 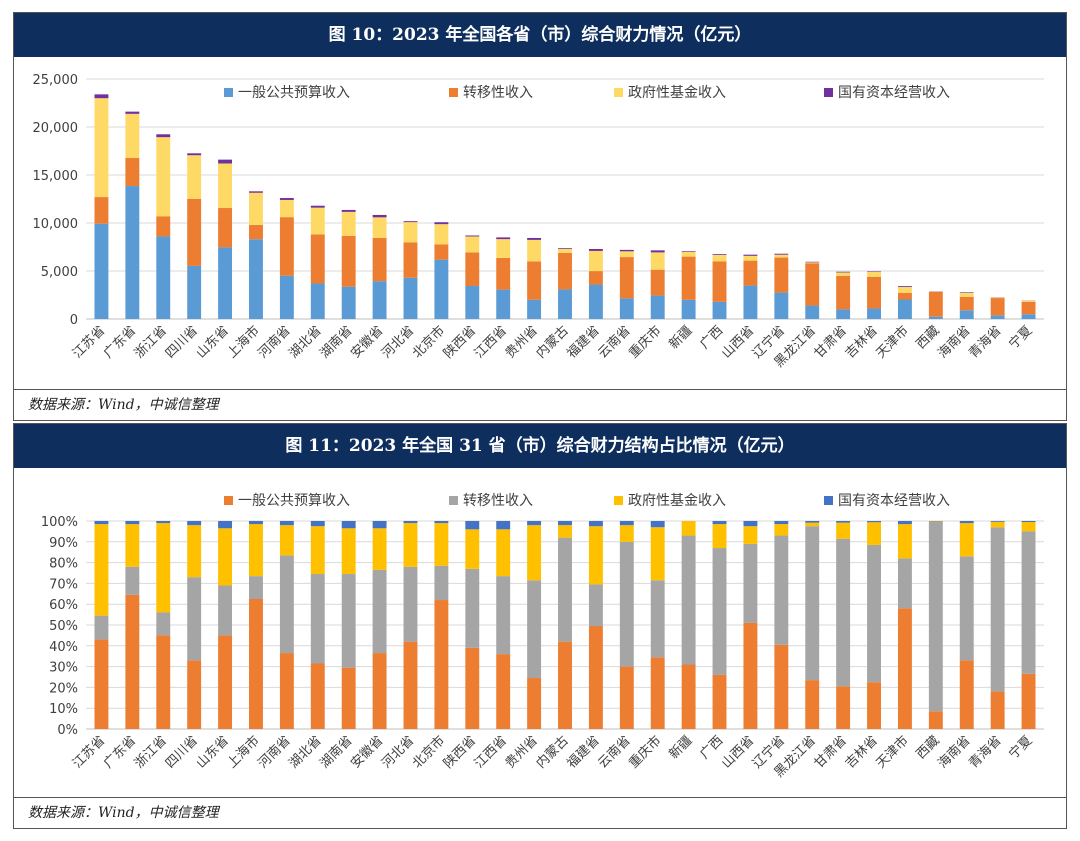 What do you see at coordinates (428, 752) in the screenshot?
I see `x-tick-label: 北京市` at bounding box center [428, 752].